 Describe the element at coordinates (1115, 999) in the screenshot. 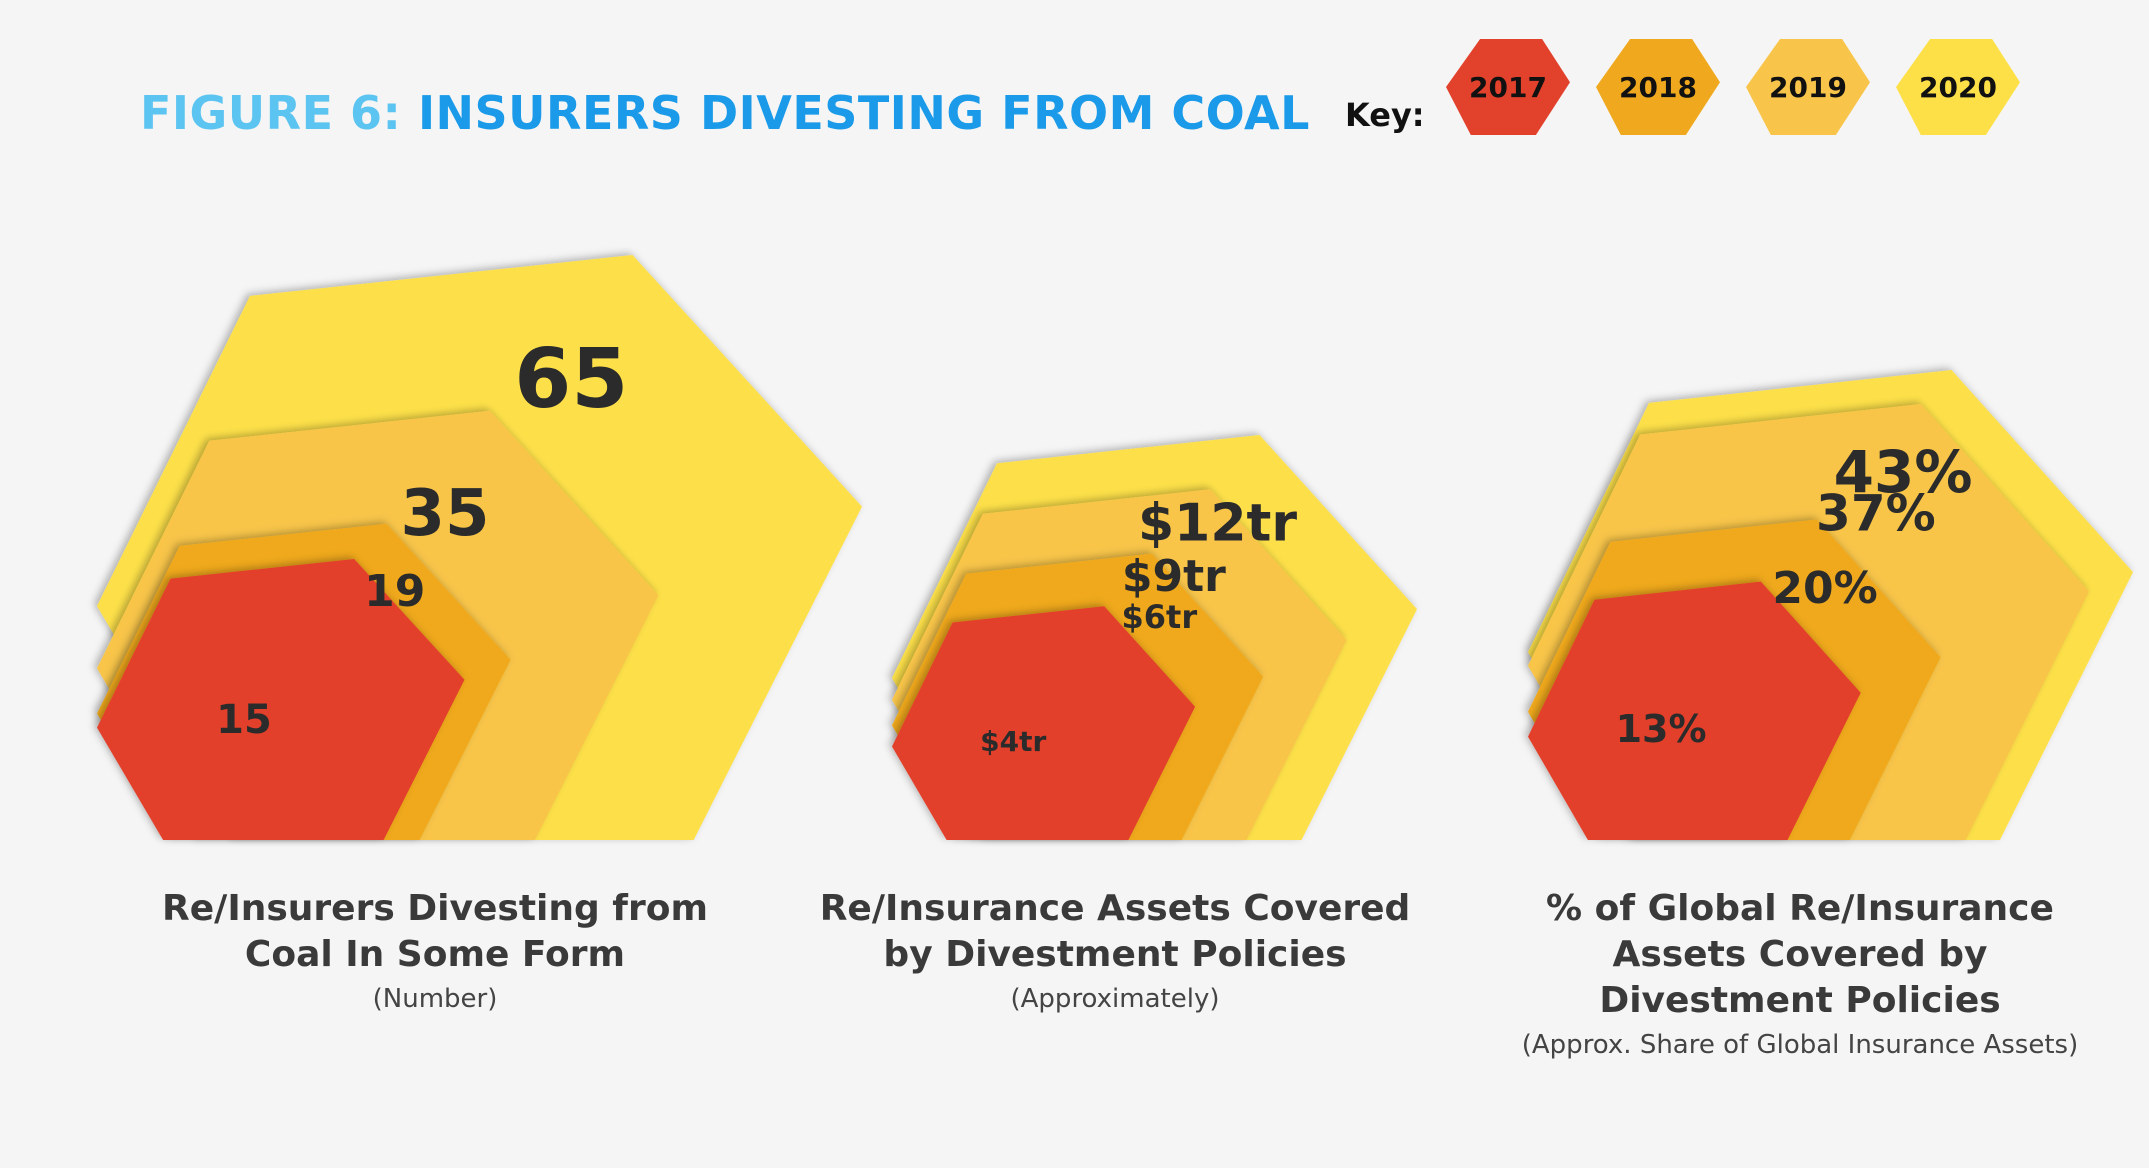

I see `chart-caption-subtitle: (Approximately)` at that location.